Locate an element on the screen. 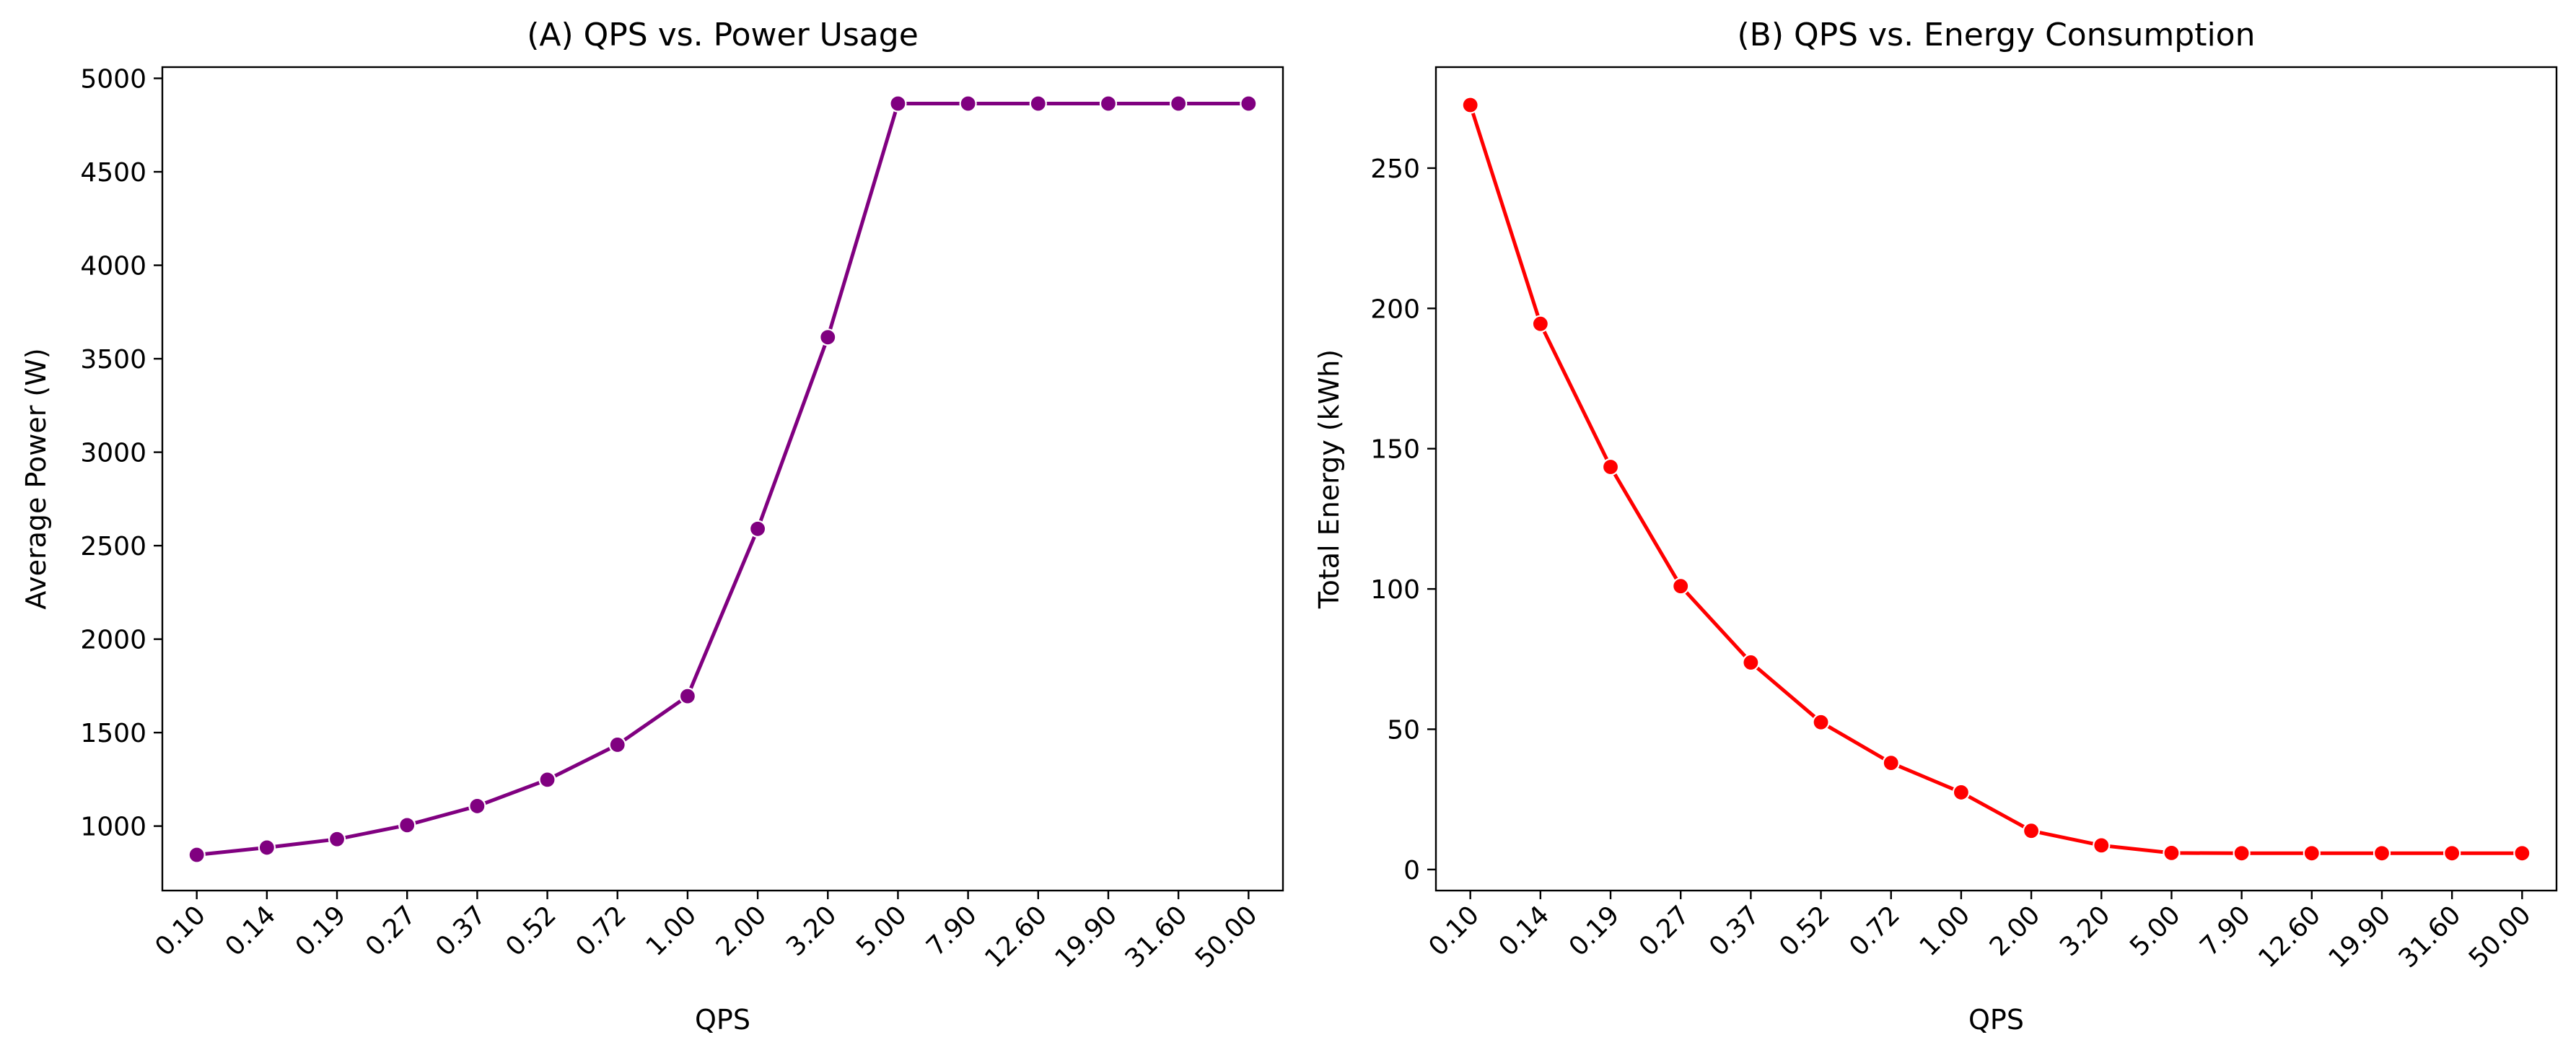  y-tick-label: 4000 is located at coordinates (113, 266).